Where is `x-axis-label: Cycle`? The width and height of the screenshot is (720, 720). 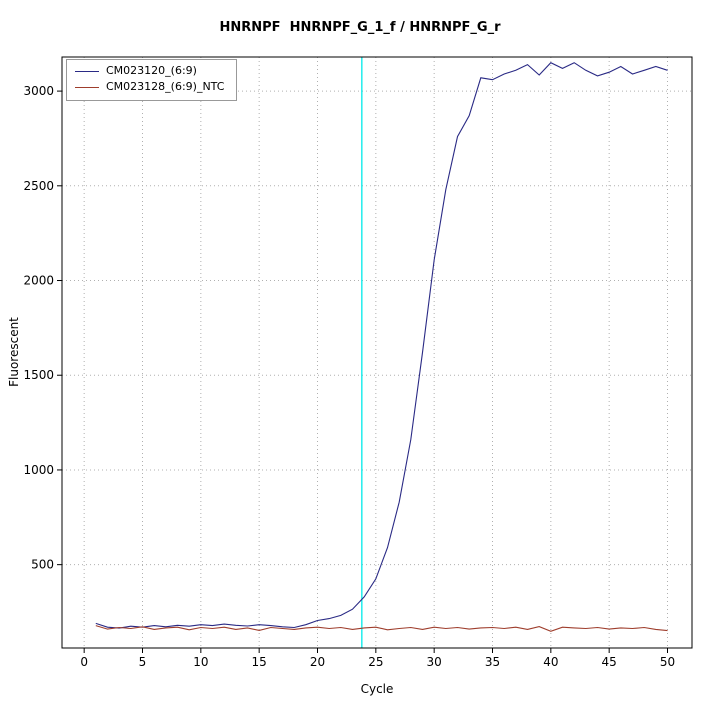
x-axis-label: Cycle is located at coordinates (377, 689).